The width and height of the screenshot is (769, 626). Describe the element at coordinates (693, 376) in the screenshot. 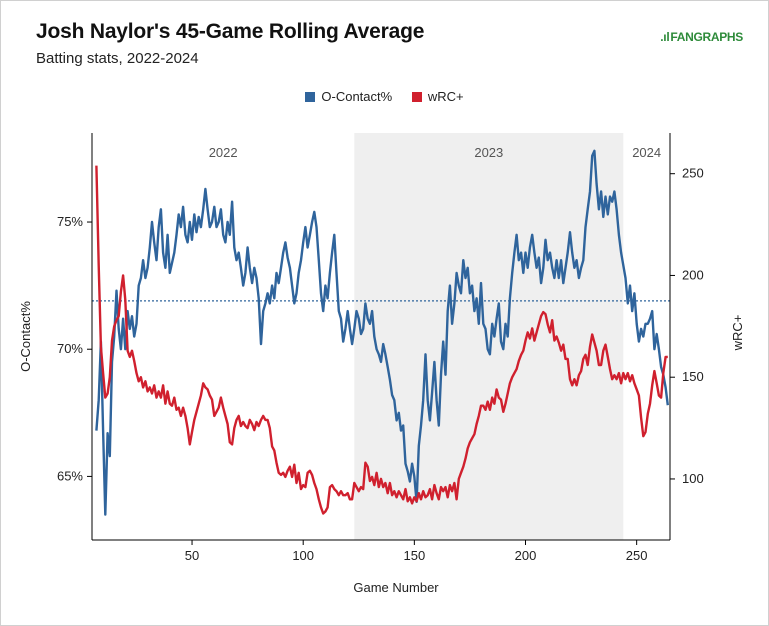

I see `y-right-tick-label-150: 150` at that location.